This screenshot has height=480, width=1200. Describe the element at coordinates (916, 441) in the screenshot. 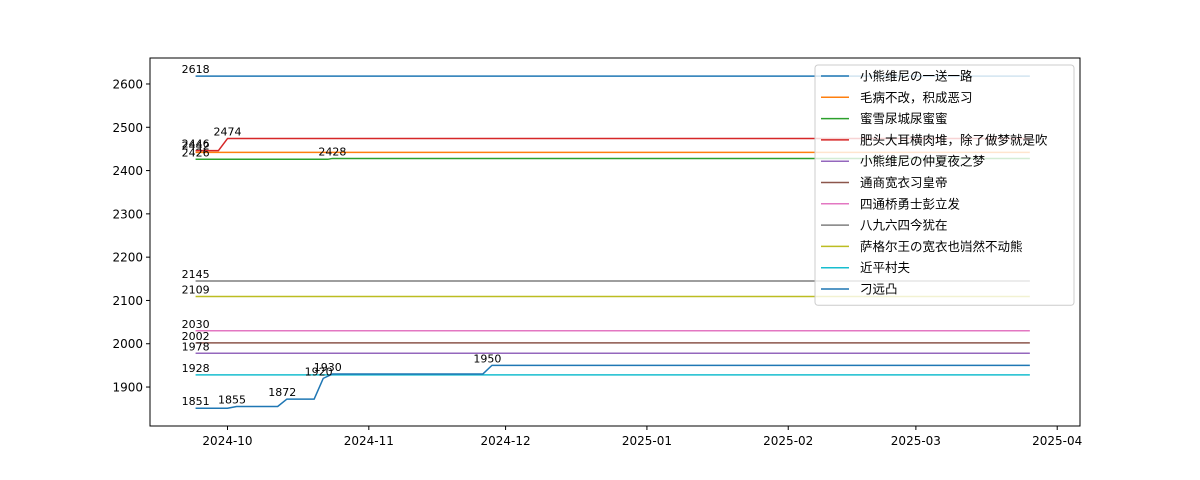

I see `x-tick-label: 2025-03` at that location.